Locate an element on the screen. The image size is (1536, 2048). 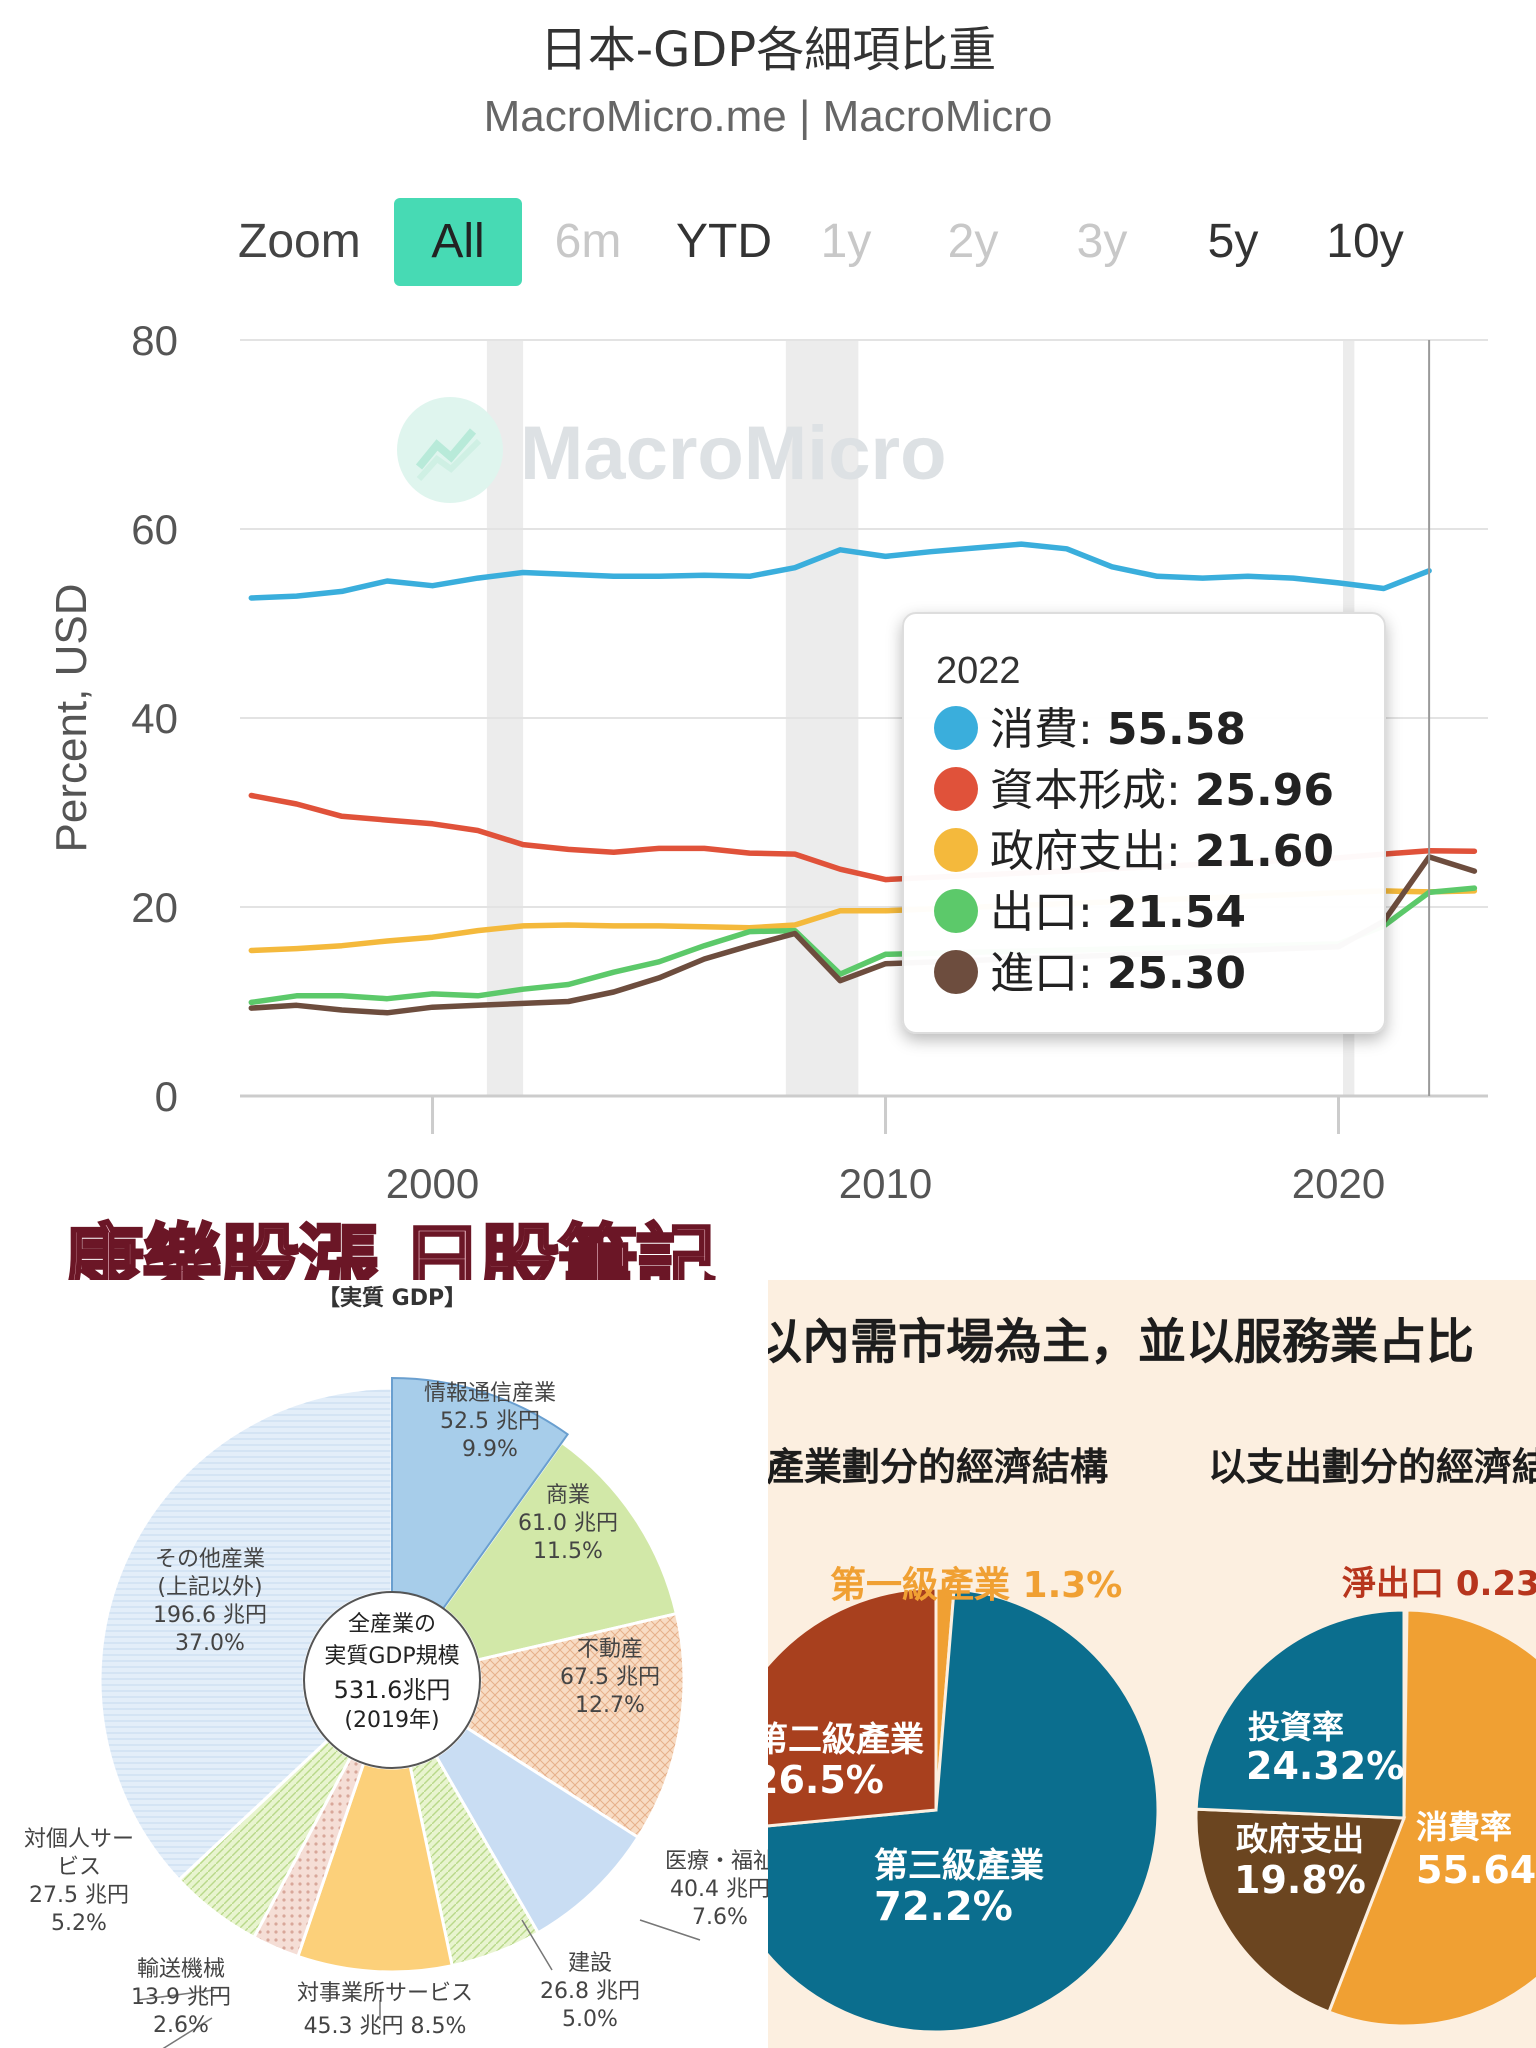
pie-slice-sublabel: (上記以外) is located at coordinates (210, 1587).